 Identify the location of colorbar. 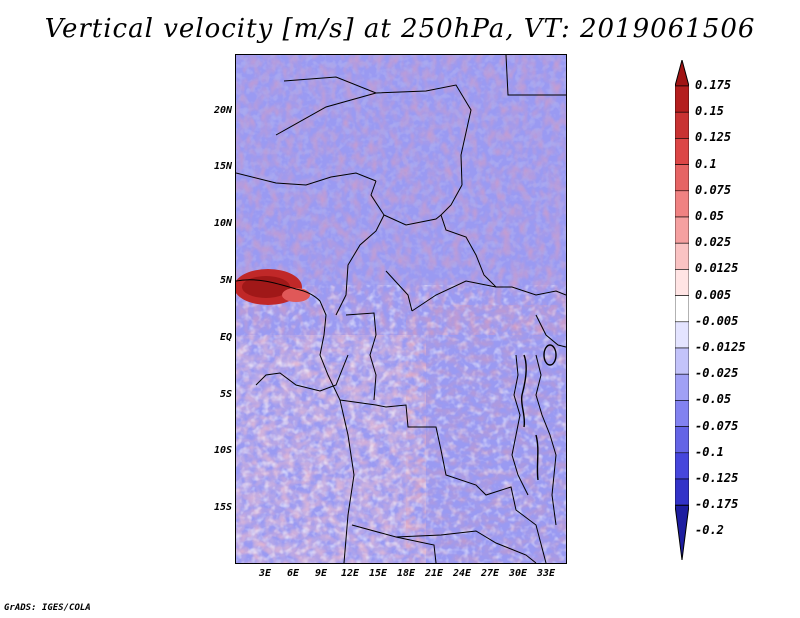
(682, 310).